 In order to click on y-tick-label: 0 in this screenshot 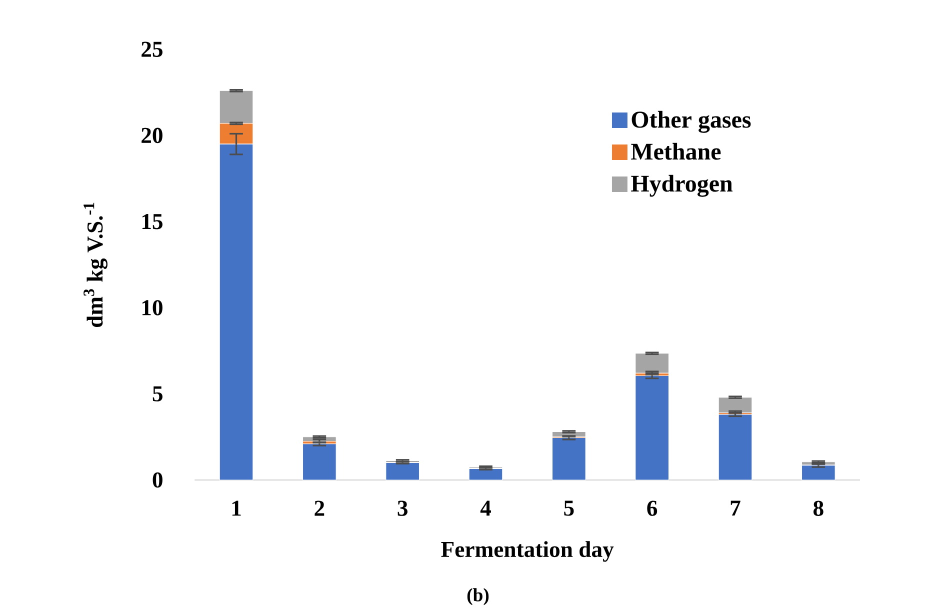, I will do `click(157, 480)`.